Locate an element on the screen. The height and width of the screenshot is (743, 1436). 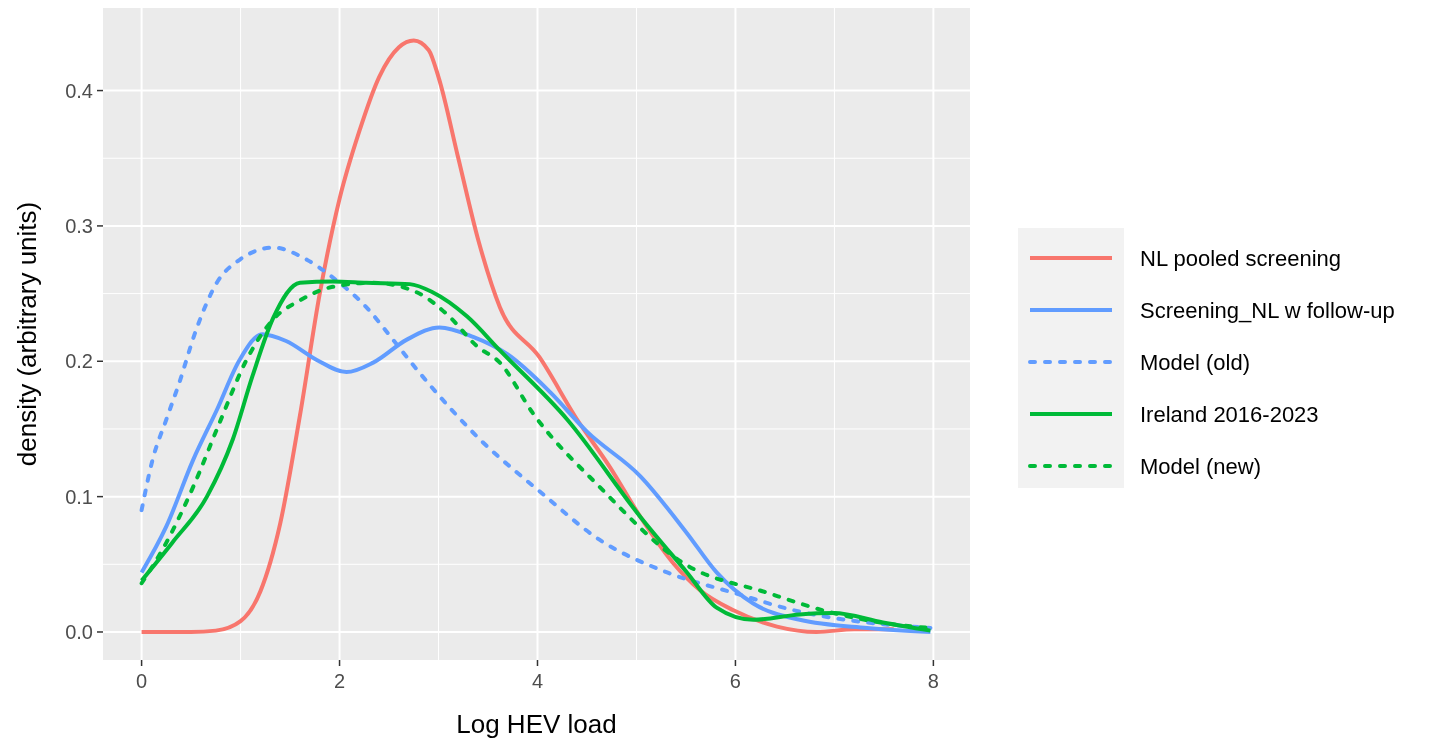
x-tick-label: 8 is located at coordinates (933, 681).